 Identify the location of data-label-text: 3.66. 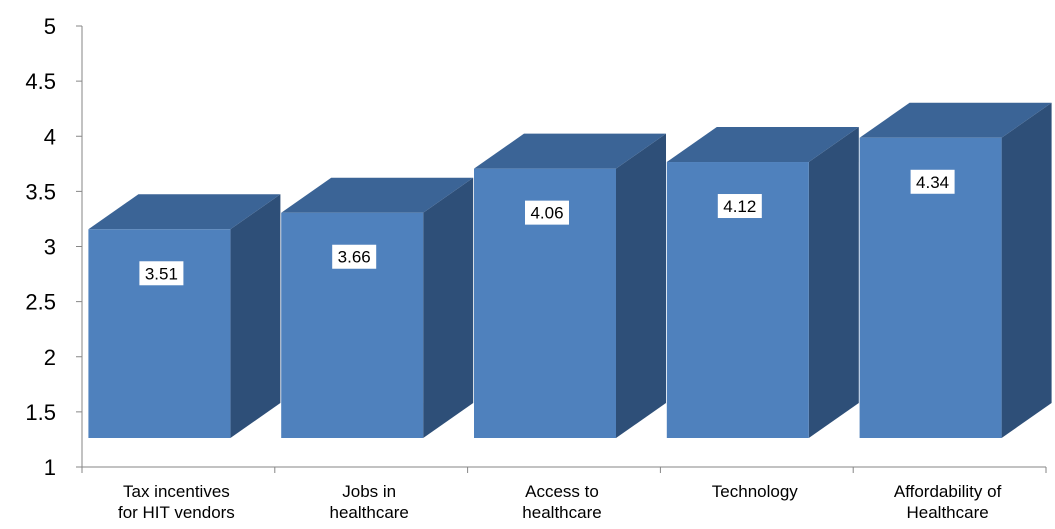
(354, 257).